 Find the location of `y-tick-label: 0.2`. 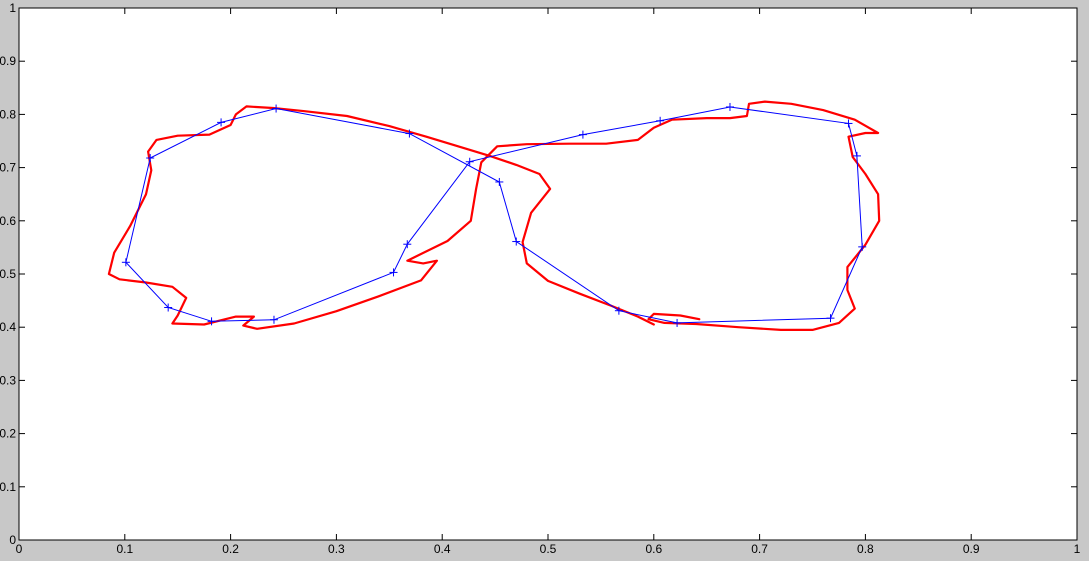

y-tick-label: 0.2 is located at coordinates (8, 434).